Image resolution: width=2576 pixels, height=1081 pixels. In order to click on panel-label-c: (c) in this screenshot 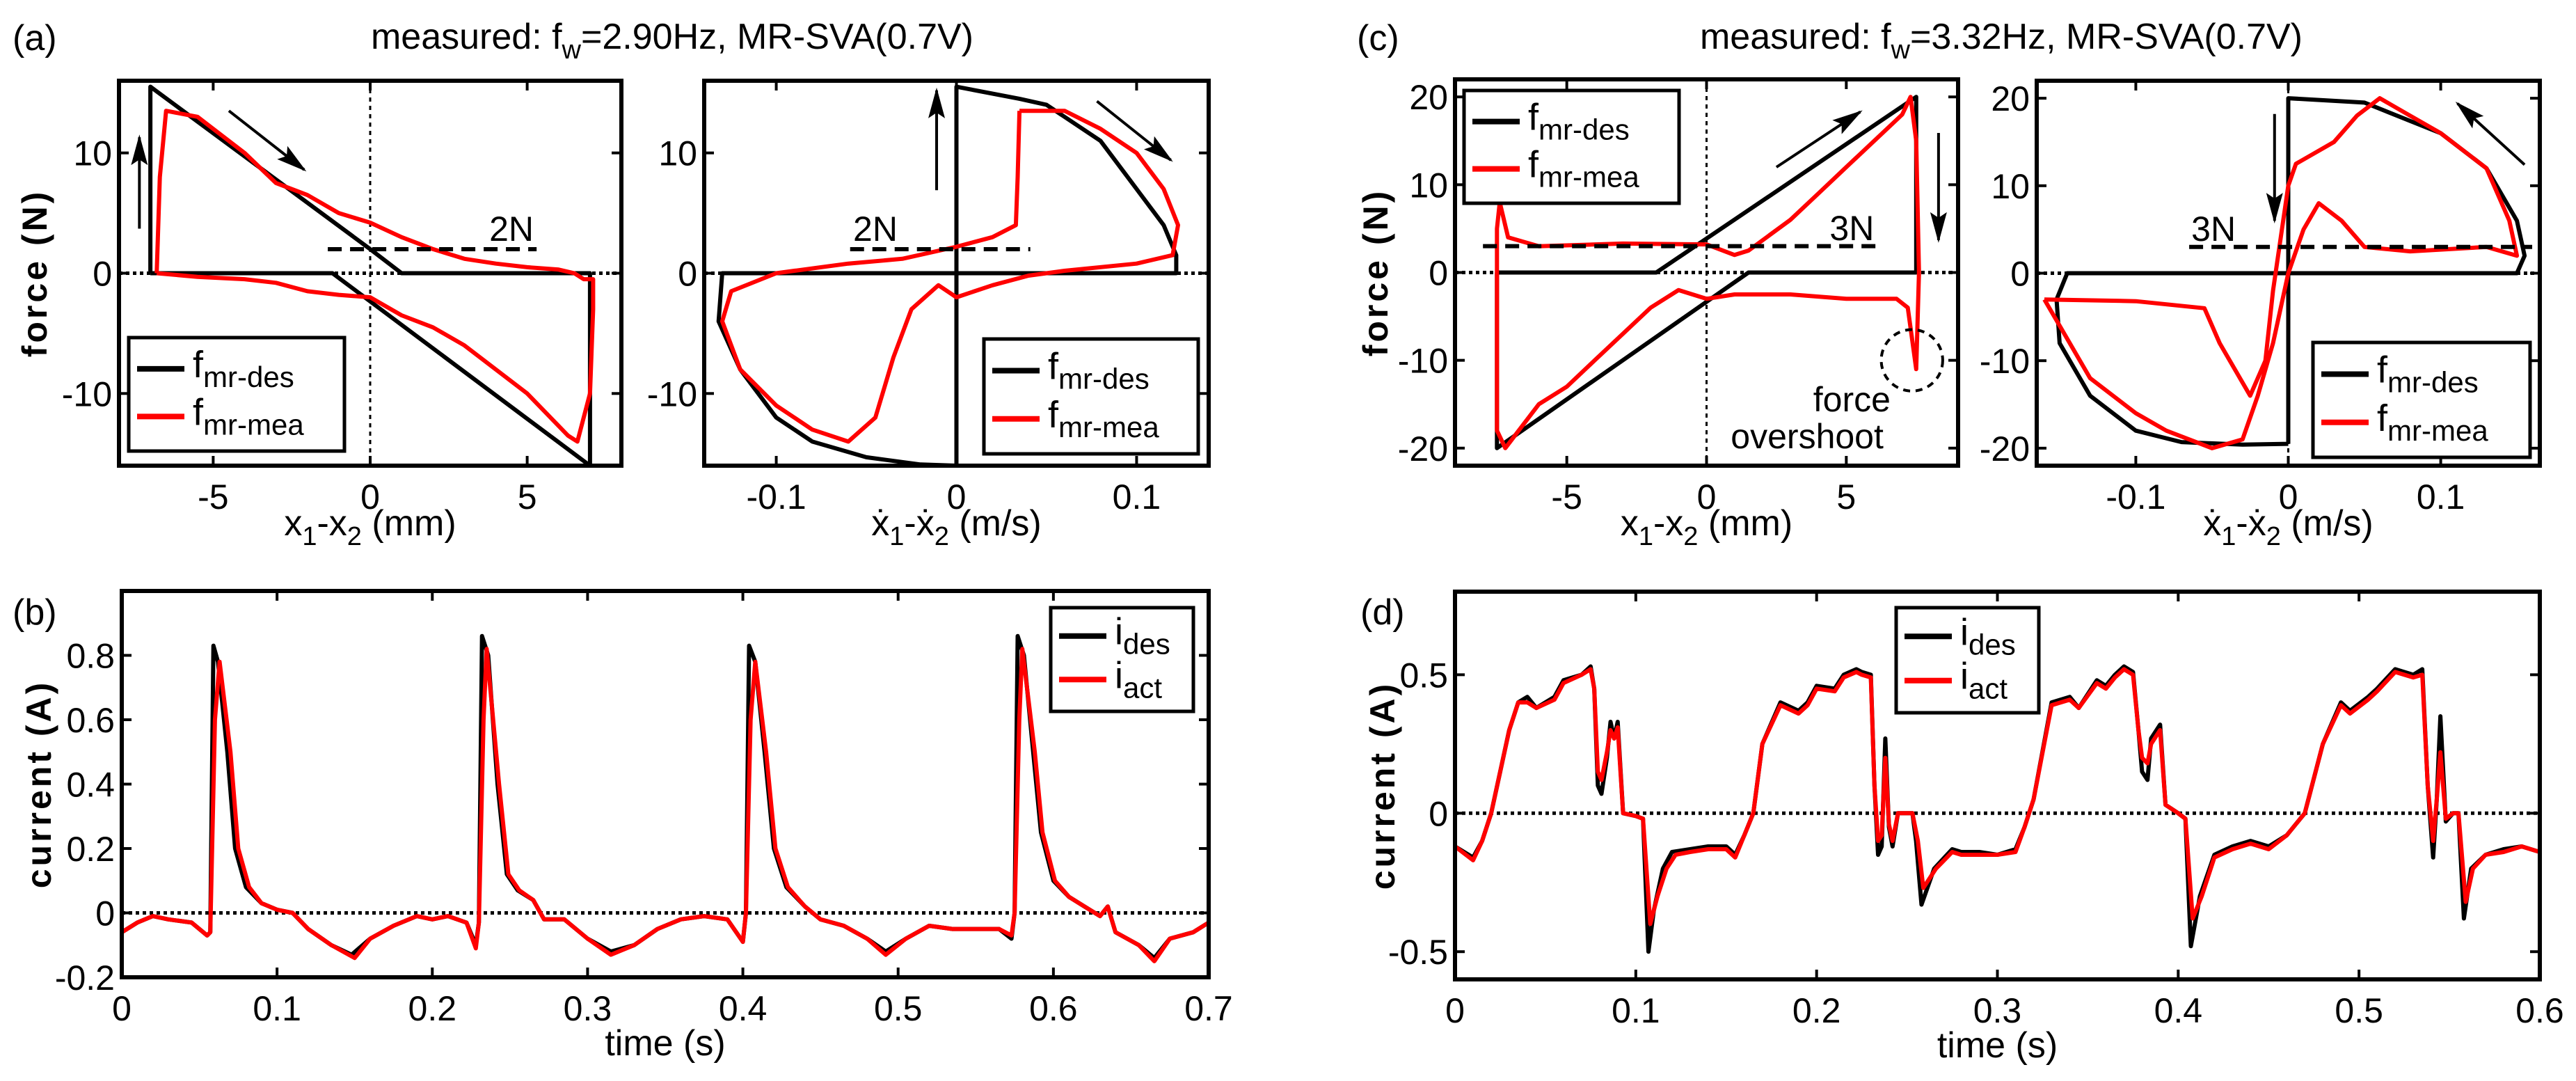, I will do `click(1378, 38)`.